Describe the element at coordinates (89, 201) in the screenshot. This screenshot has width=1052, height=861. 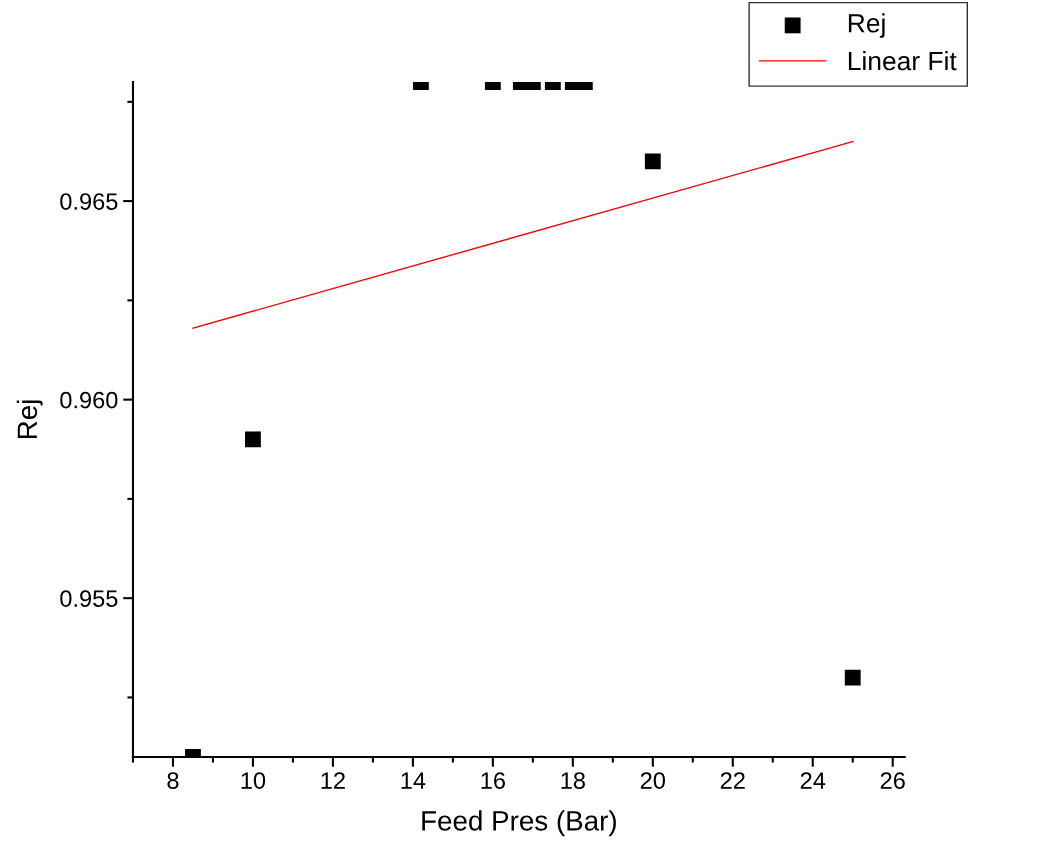
I see `y-tick-label: 0.965` at that location.